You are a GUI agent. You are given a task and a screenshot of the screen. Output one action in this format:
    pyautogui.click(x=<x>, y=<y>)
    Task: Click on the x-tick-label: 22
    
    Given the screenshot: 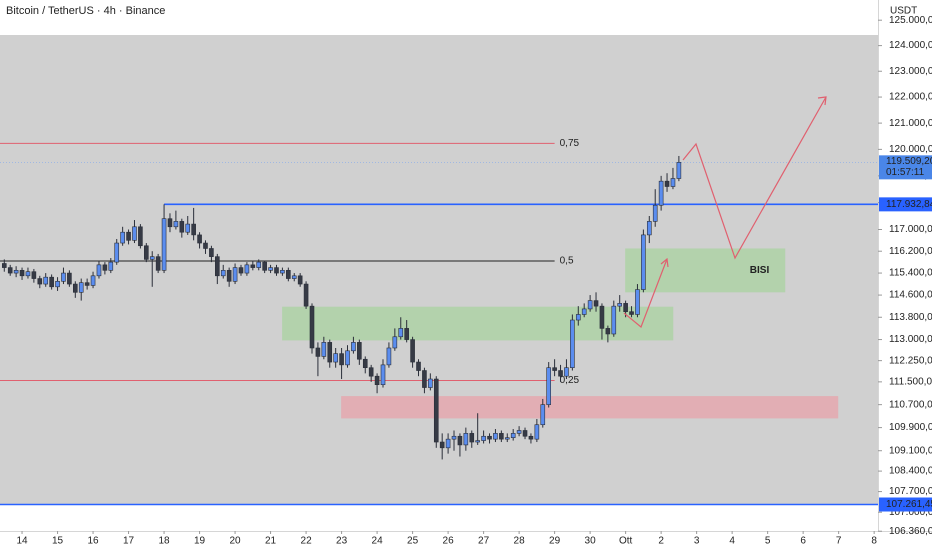 What is the action you would take?
    pyautogui.click(x=307, y=541)
    